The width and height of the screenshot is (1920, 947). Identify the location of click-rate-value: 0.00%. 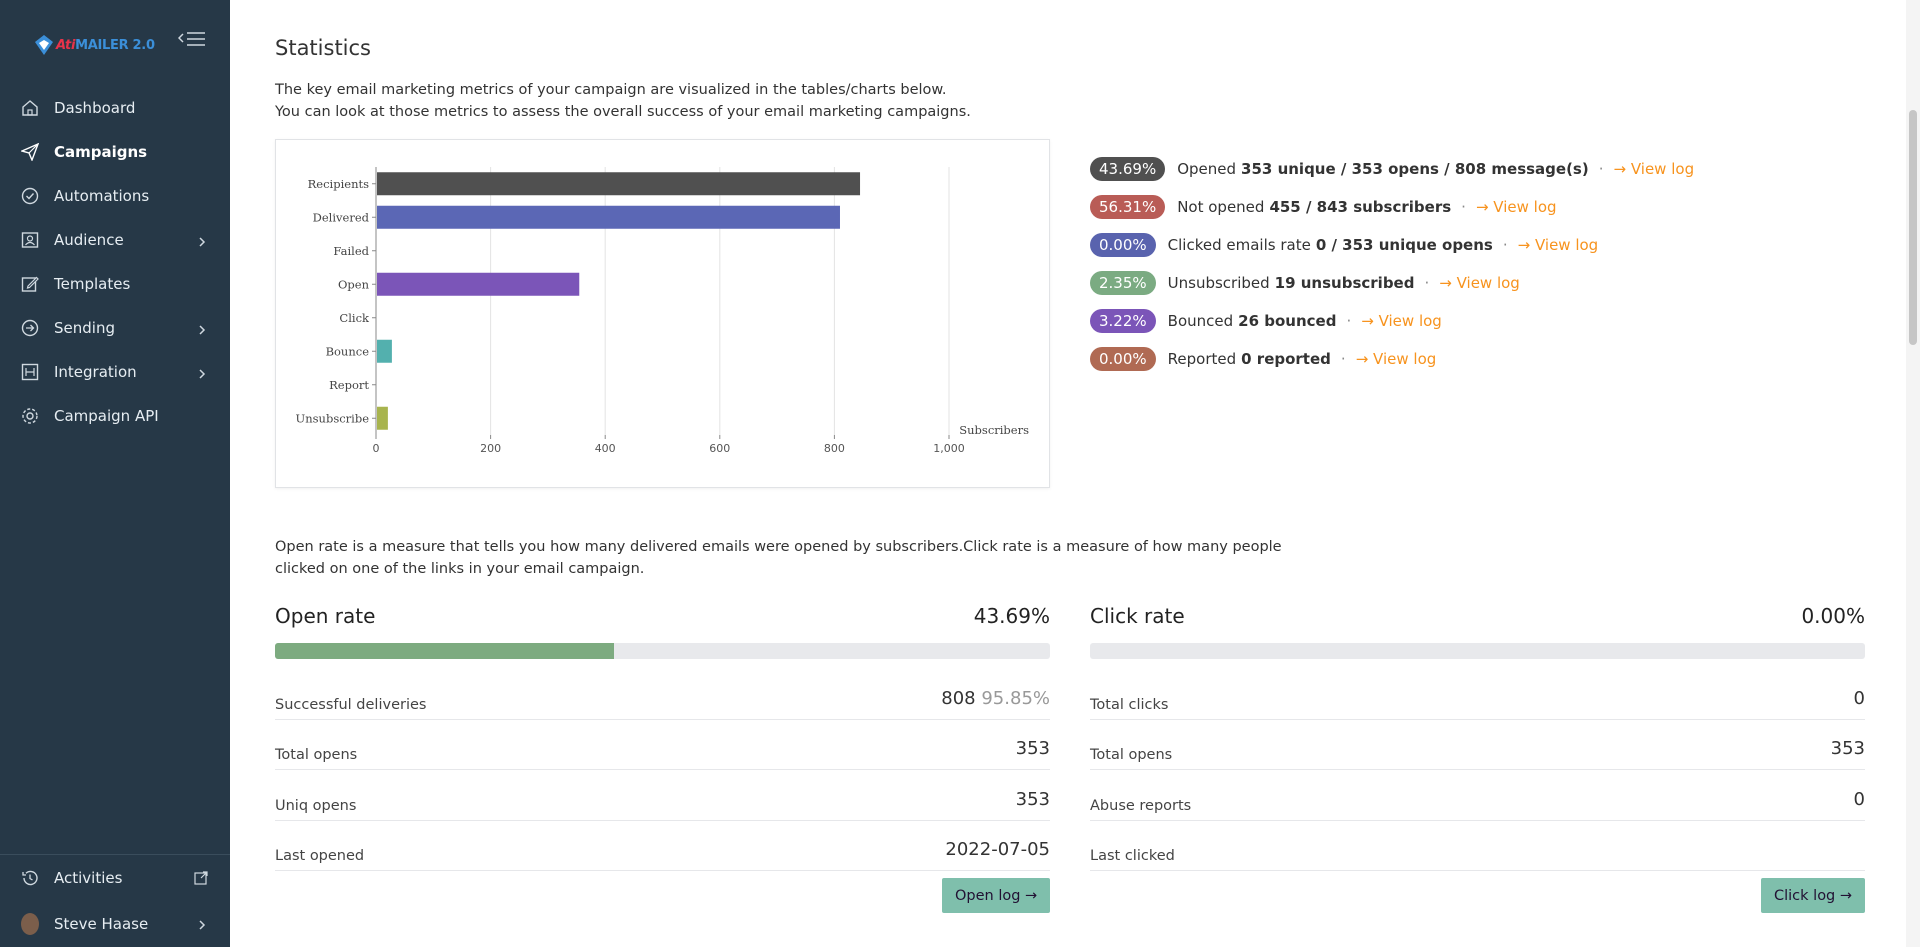
(1833, 616).